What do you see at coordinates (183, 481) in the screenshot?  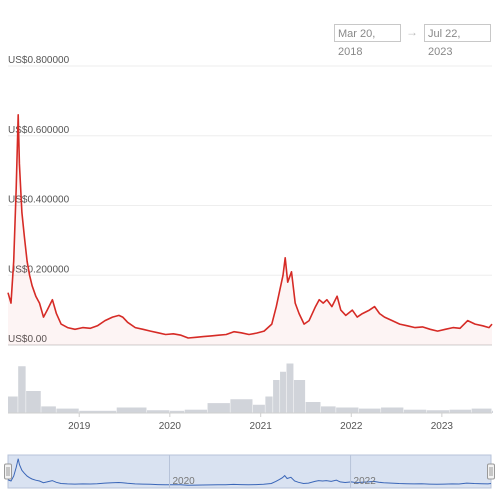 I see `navigator-tick-label: 2020` at bounding box center [183, 481].